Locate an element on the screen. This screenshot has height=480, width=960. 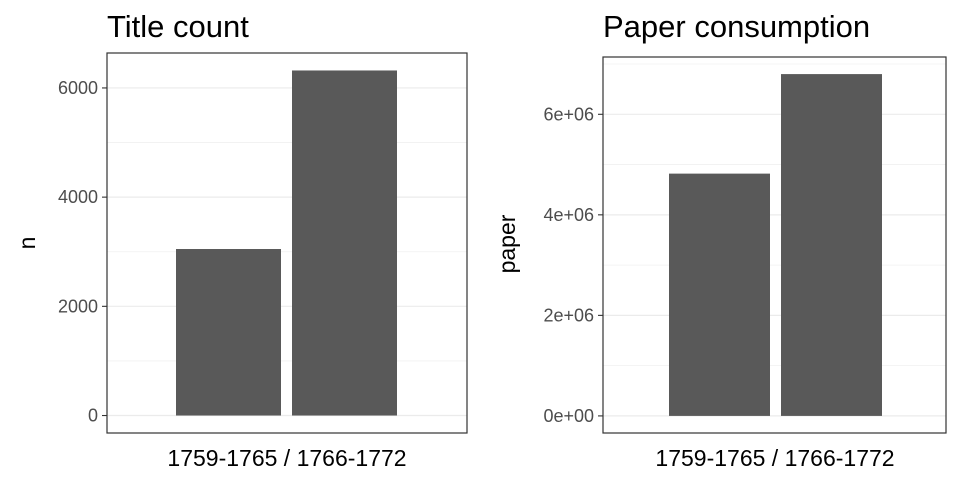
y-tick-label: 2000 is located at coordinates (78, 306).